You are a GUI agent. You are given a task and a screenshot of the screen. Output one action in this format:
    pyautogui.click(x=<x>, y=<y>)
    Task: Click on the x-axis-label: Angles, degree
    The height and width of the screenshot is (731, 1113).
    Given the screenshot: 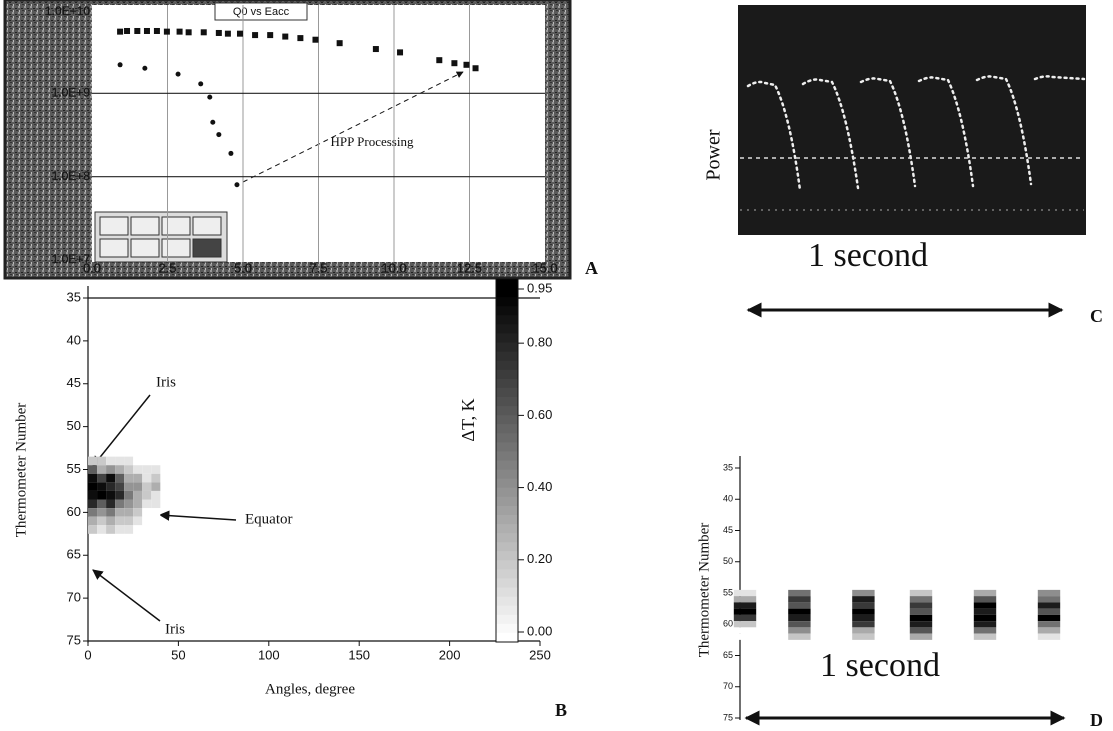 What is the action you would take?
    pyautogui.click(x=310, y=689)
    